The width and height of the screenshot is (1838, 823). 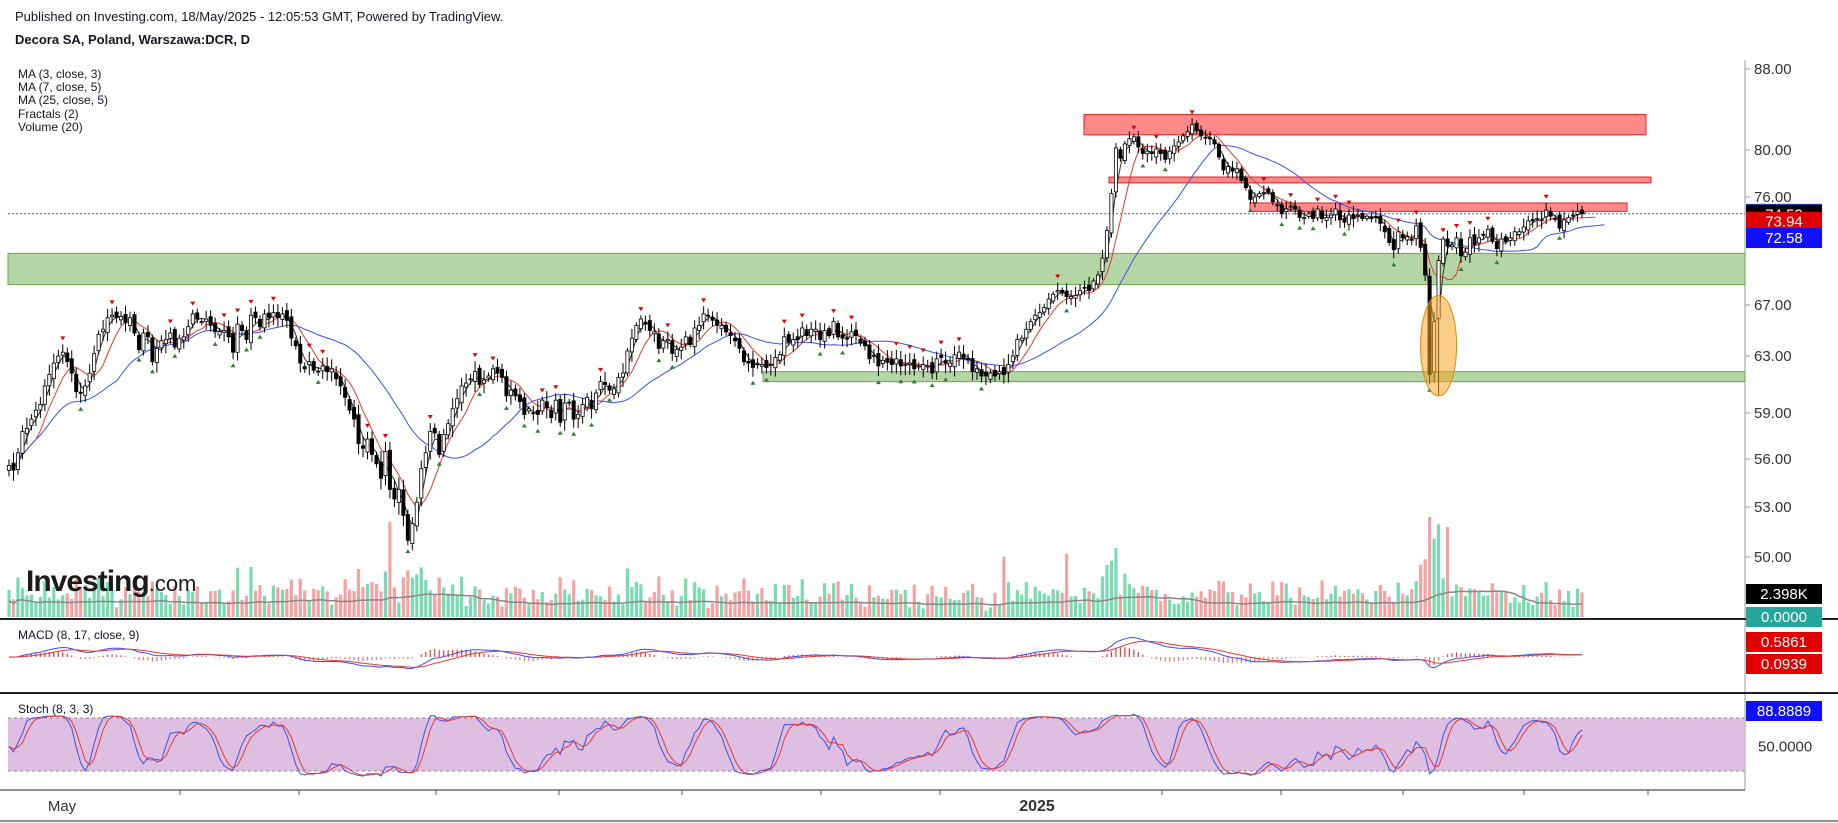 I want to click on study-ma-25: MA (25, close, 5), so click(x=63, y=100).